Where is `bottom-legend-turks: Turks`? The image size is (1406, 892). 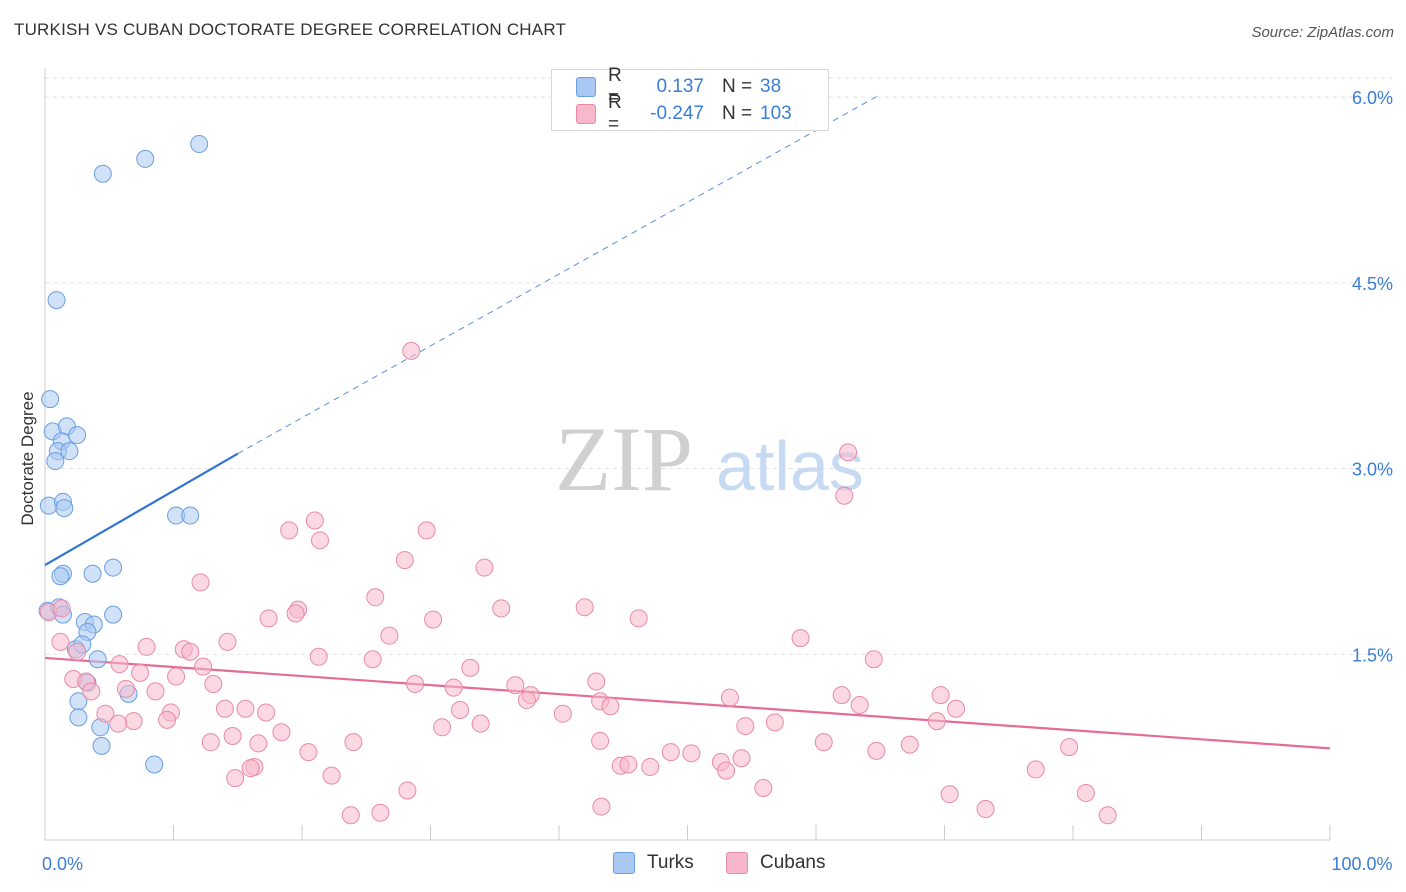
bottom-legend-turks: Turks is located at coordinates (653, 863).